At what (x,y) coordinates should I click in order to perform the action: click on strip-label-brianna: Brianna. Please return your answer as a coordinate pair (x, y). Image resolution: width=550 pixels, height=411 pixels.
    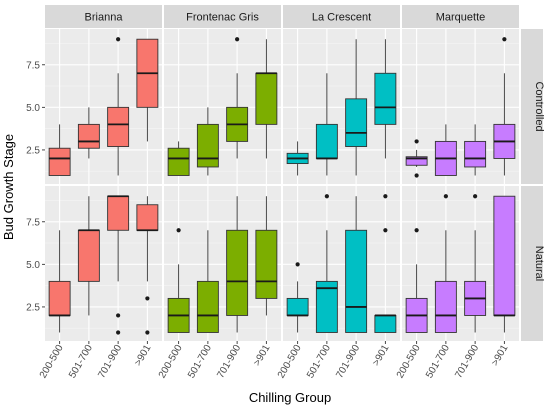
    Looking at the image, I should click on (104, 18).